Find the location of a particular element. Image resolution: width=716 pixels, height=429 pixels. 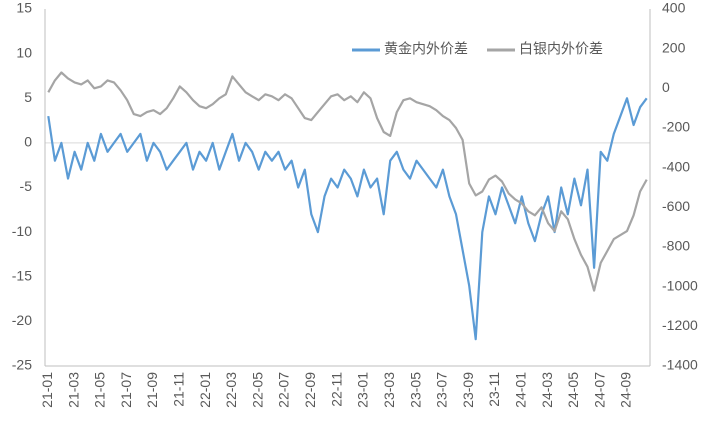

x-tick-label: 21-07 is located at coordinates (126, 390).